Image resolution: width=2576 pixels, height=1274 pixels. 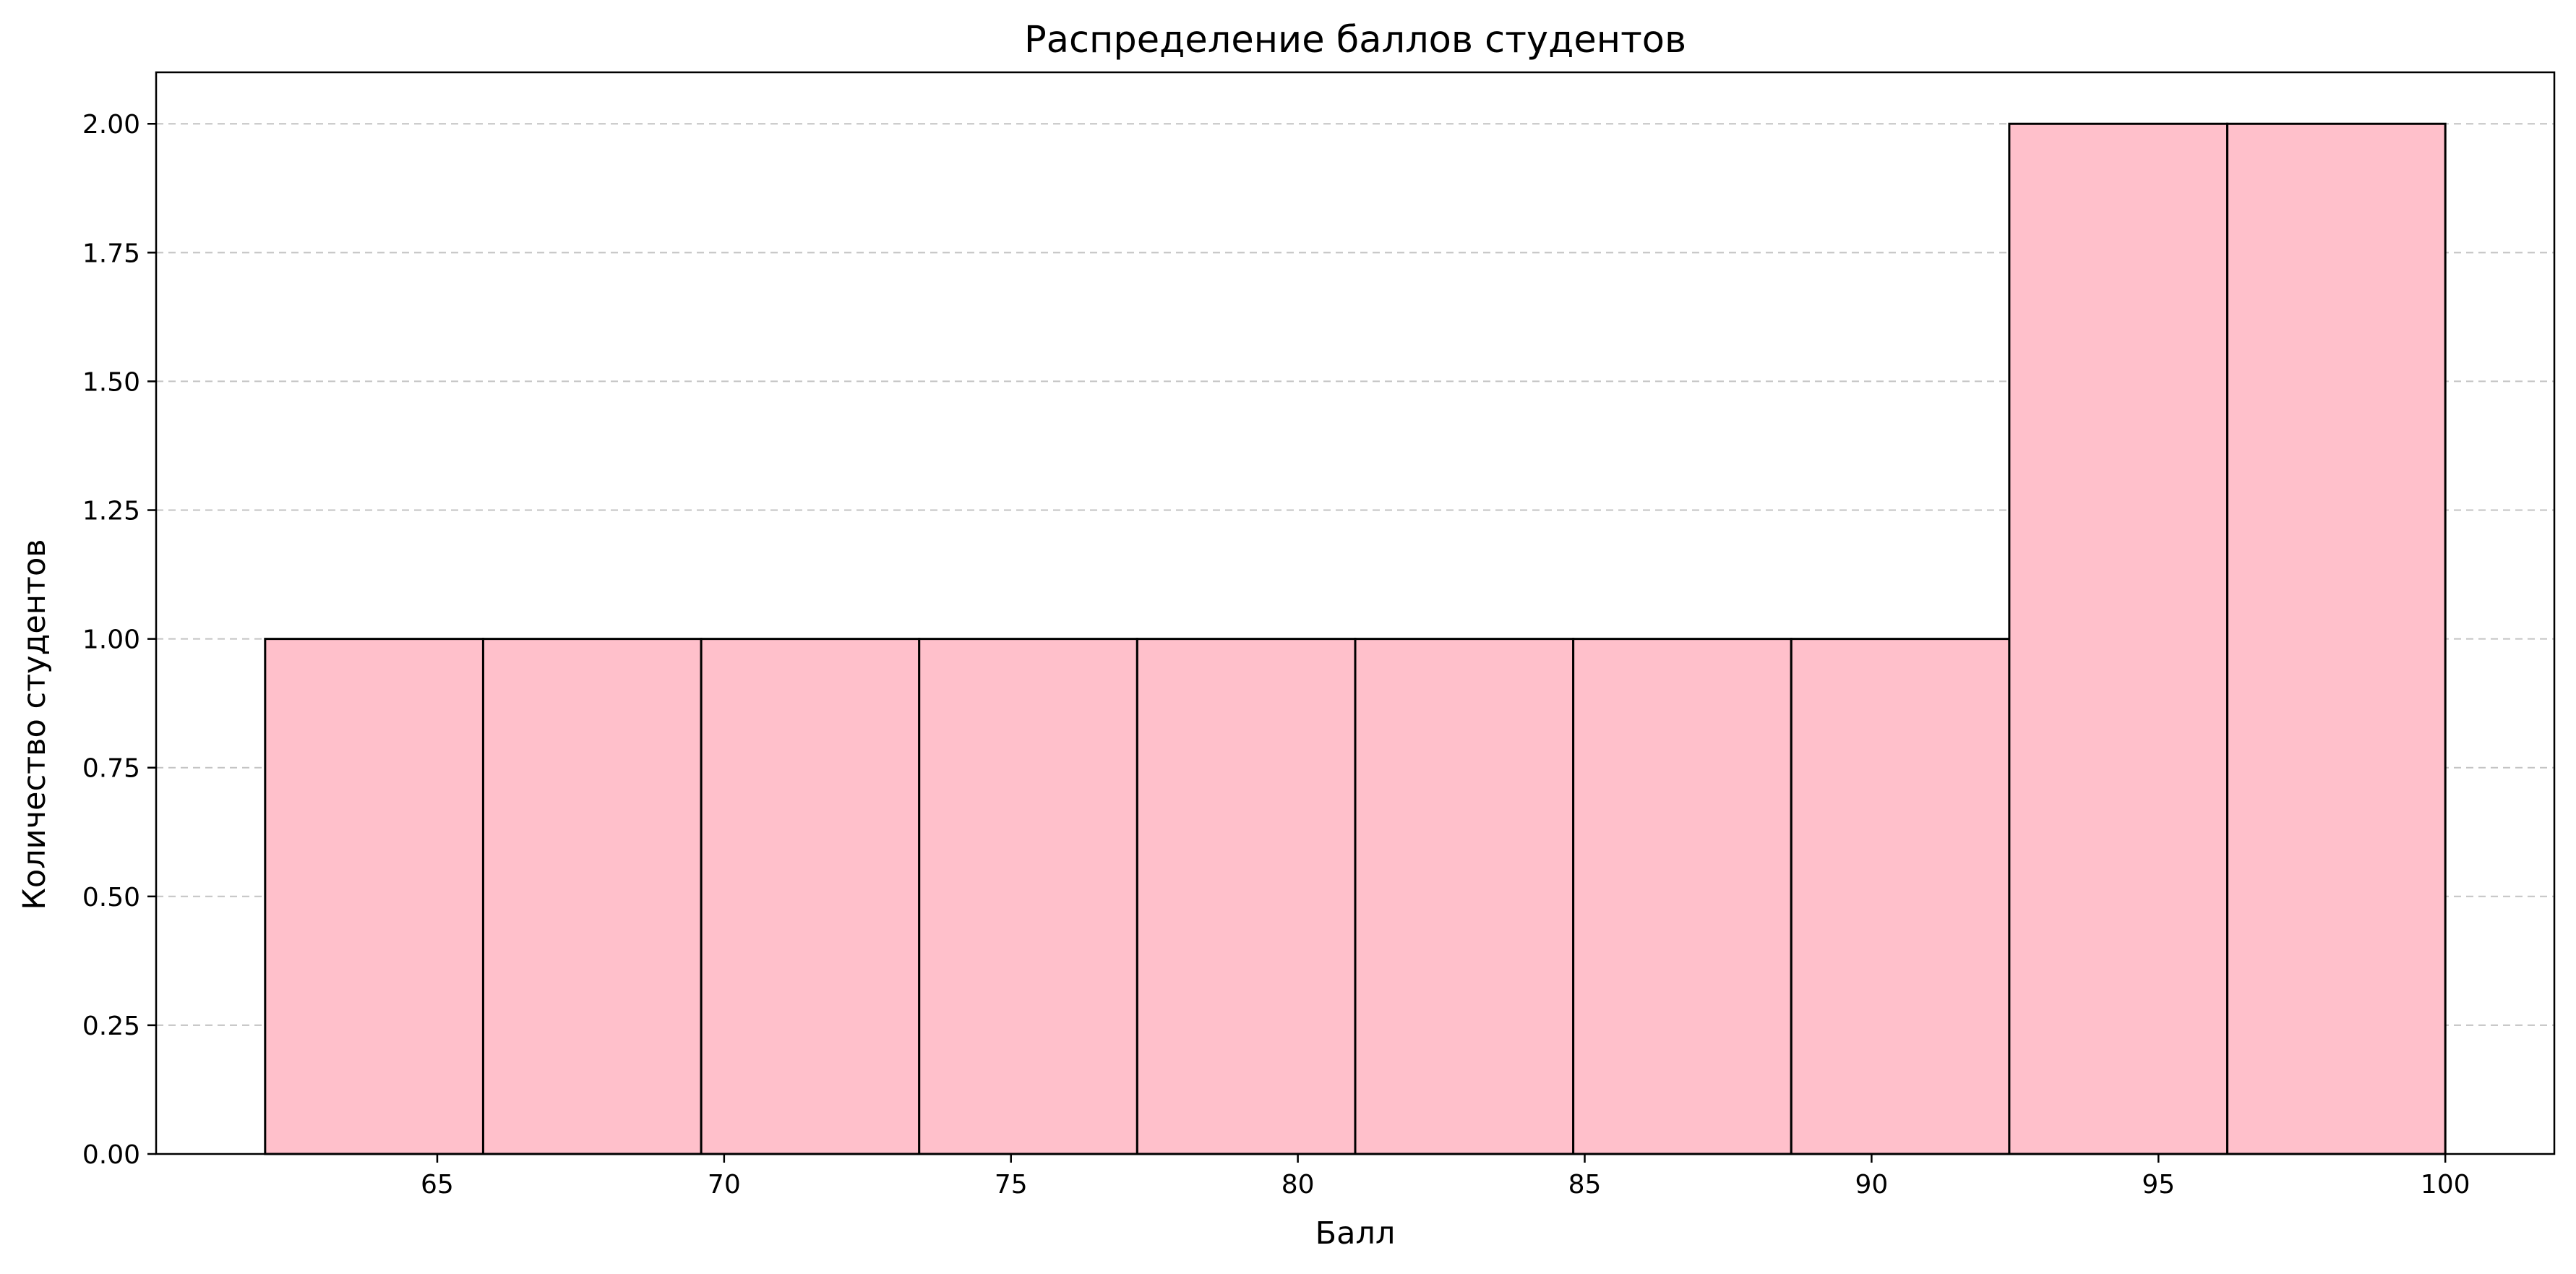 What do you see at coordinates (111, 1155) in the screenshot?
I see `y-tick-label: 0.00` at bounding box center [111, 1155].